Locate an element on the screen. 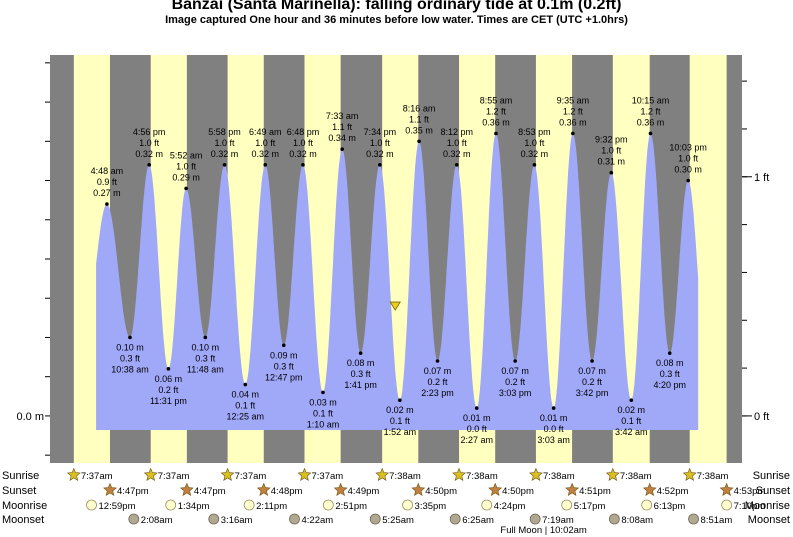  moonset-time: 8:51am is located at coordinates (717, 520).